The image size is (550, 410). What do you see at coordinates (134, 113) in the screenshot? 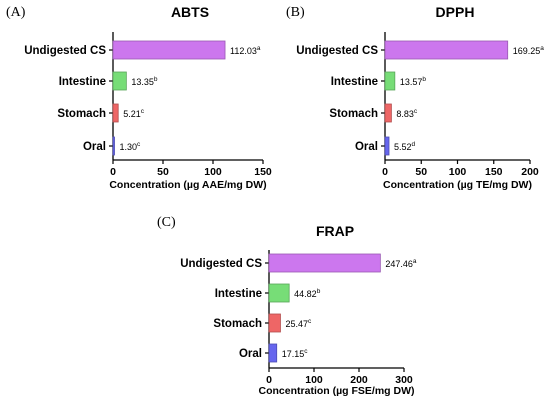
I see `data-label: 5.21c` at bounding box center [134, 113].